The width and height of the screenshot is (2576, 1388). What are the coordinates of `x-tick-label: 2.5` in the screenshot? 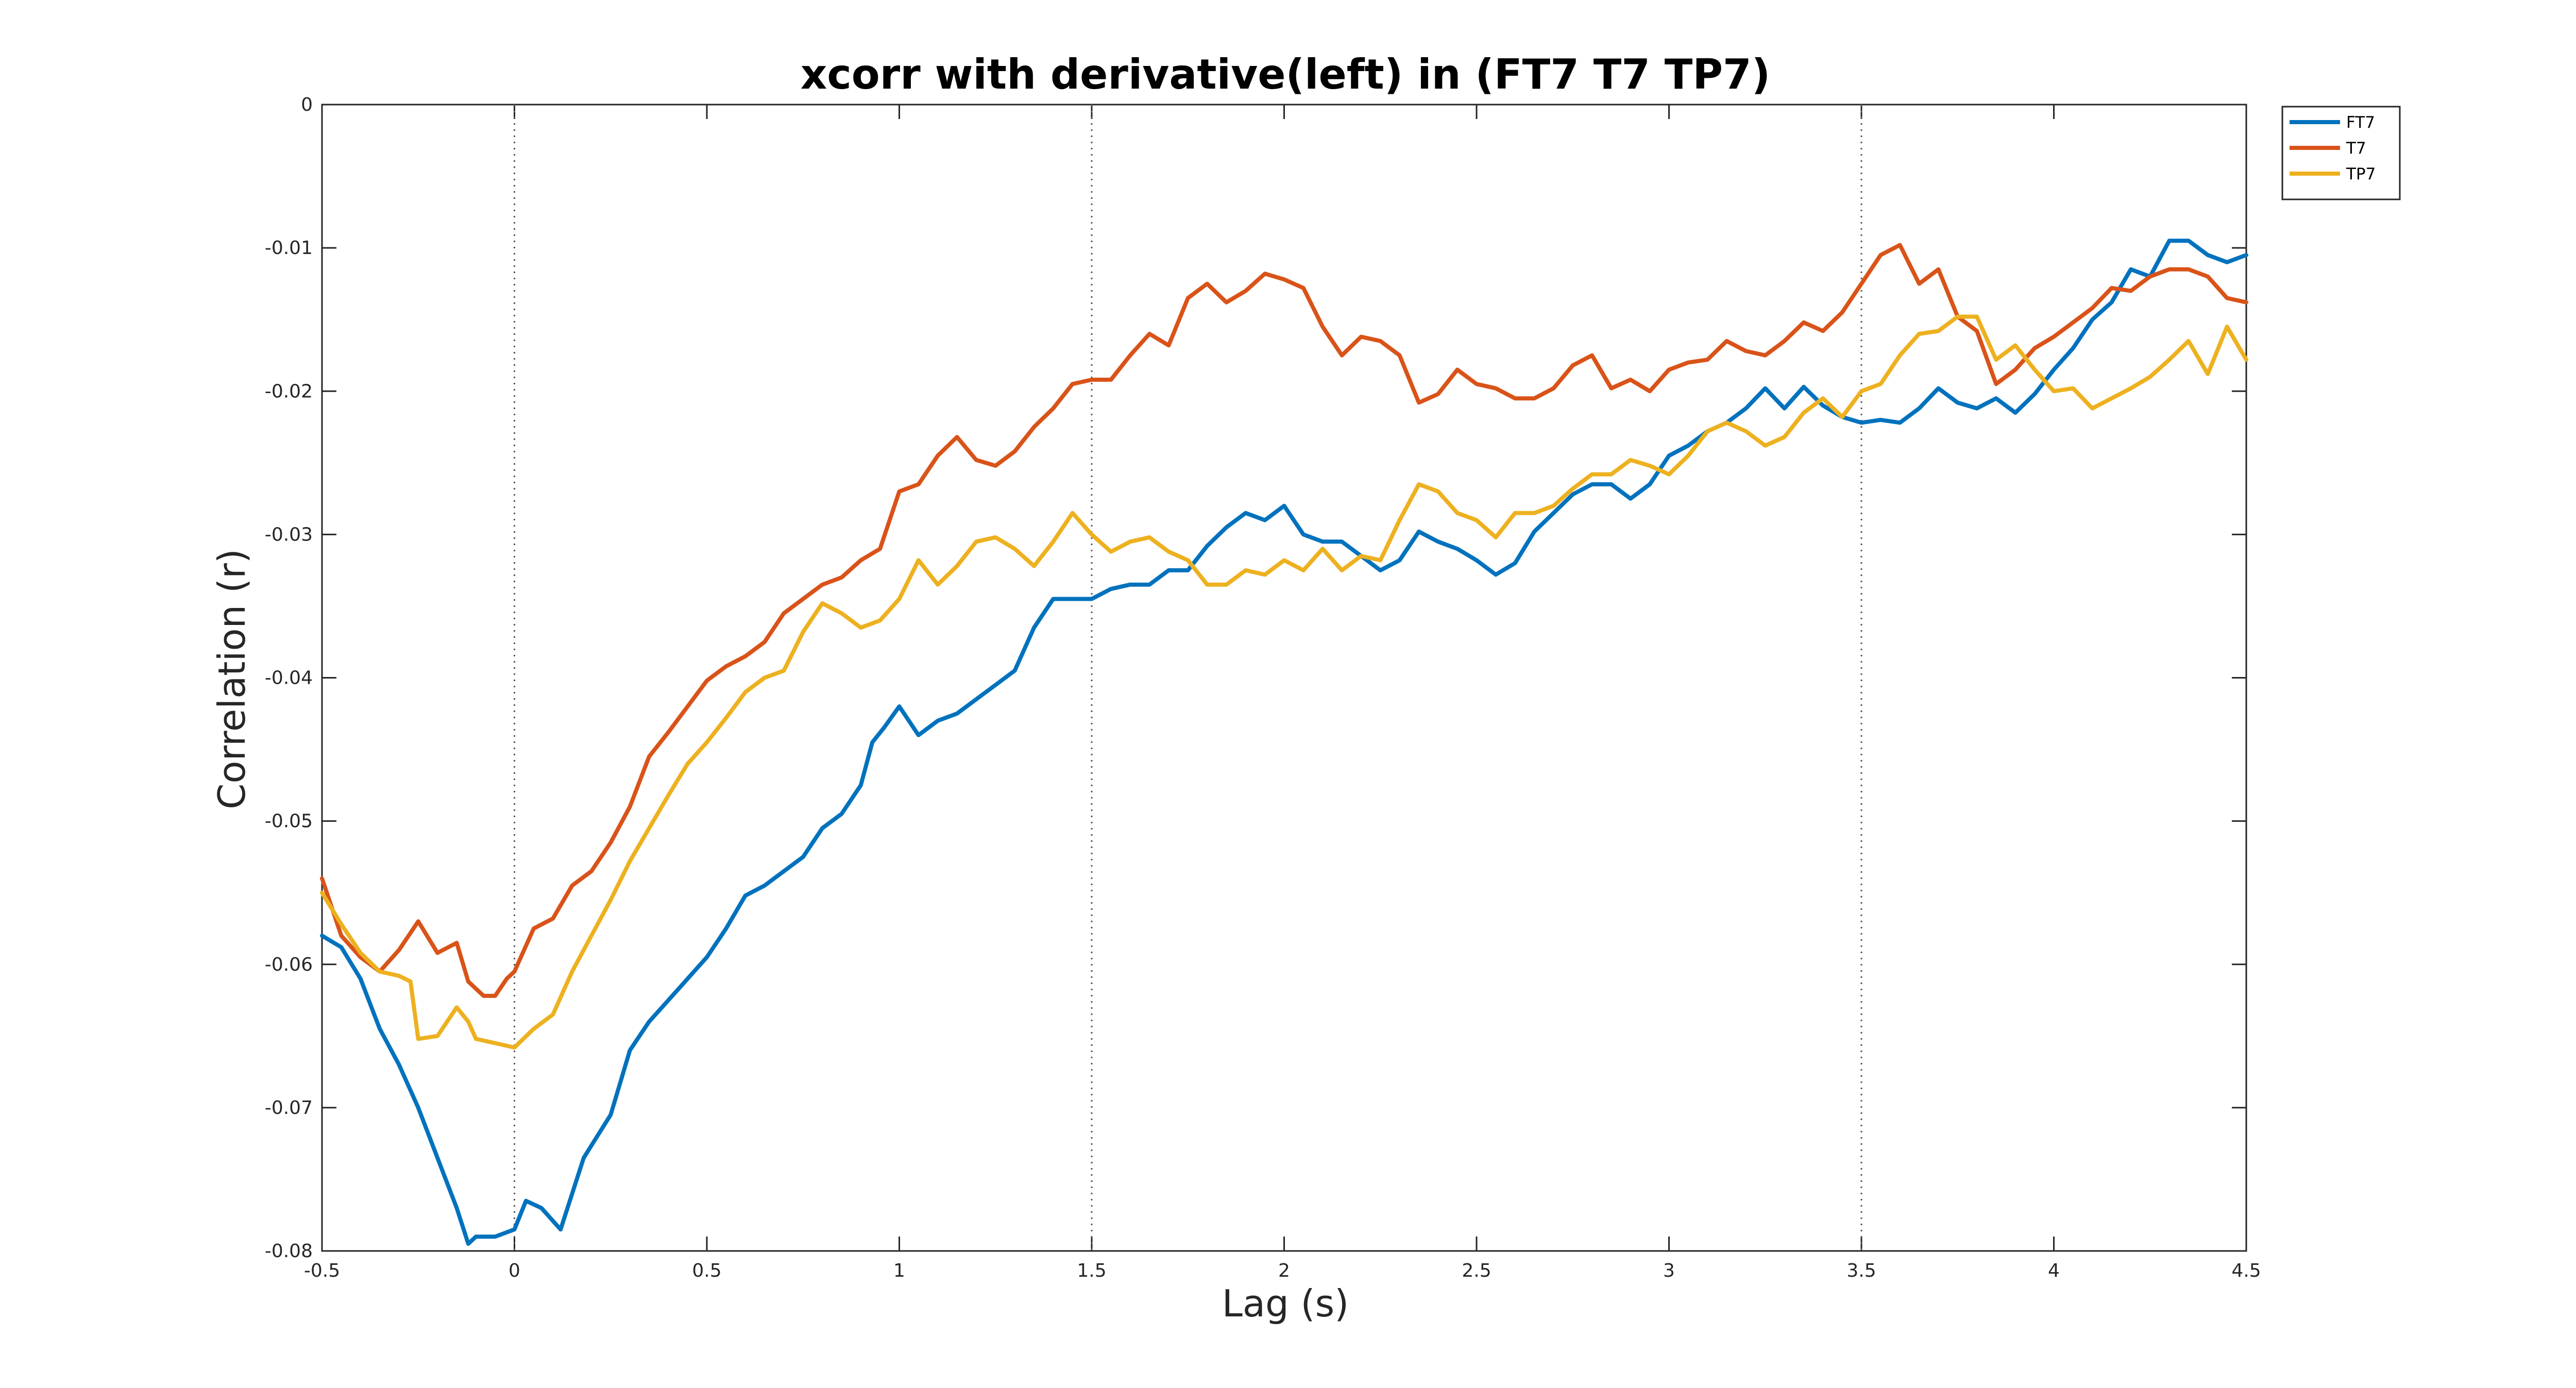 It's located at (1476, 1270).